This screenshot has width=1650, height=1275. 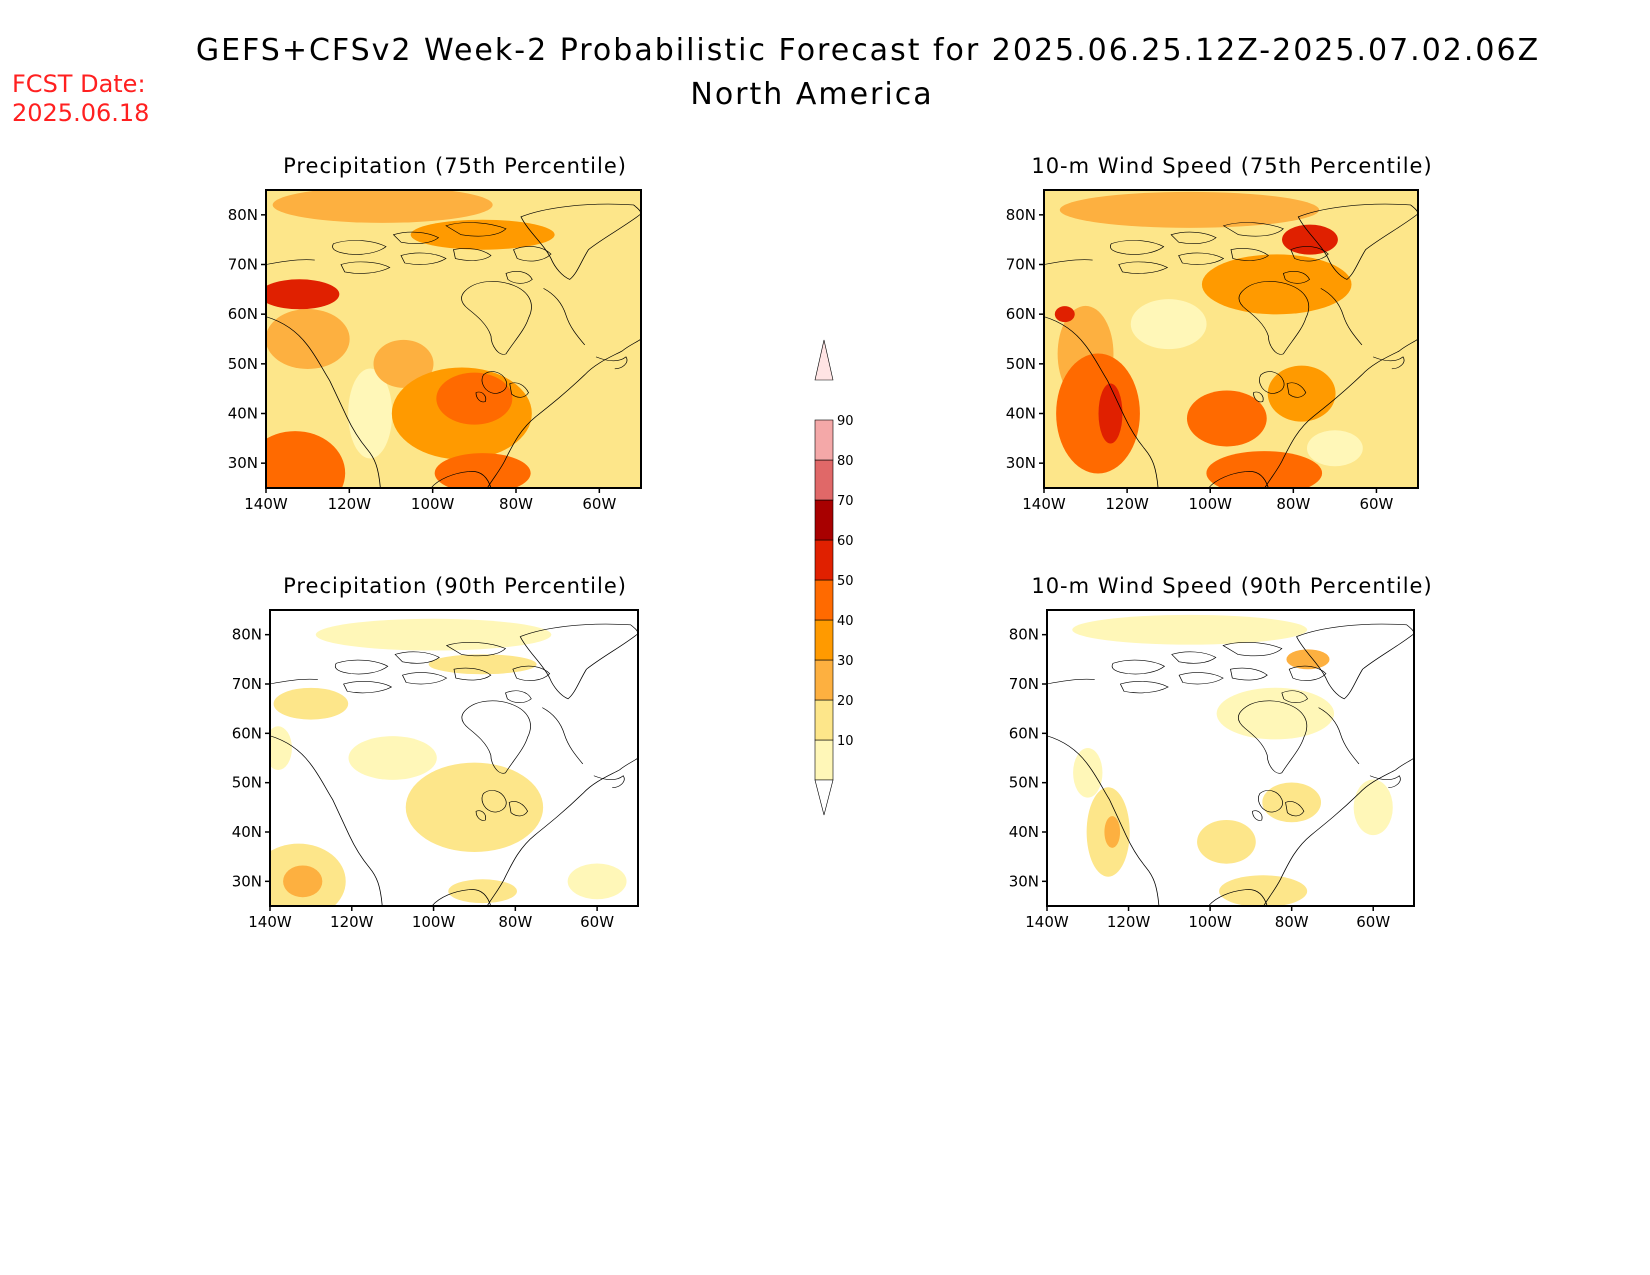 What do you see at coordinates (1231, 586) in the screenshot?
I see `panel-title: 10-m Wind Speed (90th Percentile)` at bounding box center [1231, 586].